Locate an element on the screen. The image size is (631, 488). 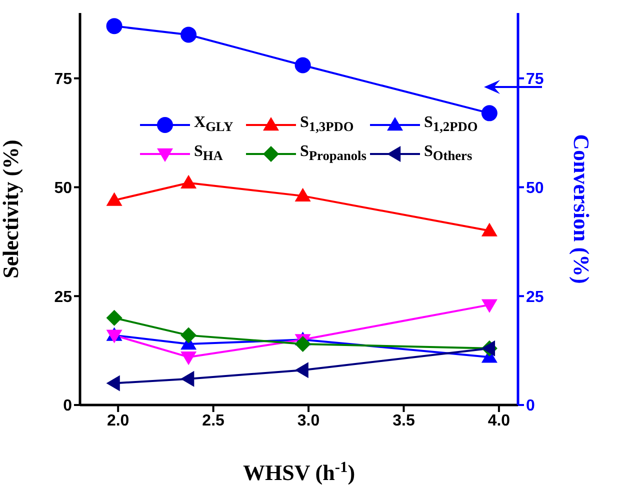
y2-axis-title: Conversion (%) is located at coordinates (581, 209).